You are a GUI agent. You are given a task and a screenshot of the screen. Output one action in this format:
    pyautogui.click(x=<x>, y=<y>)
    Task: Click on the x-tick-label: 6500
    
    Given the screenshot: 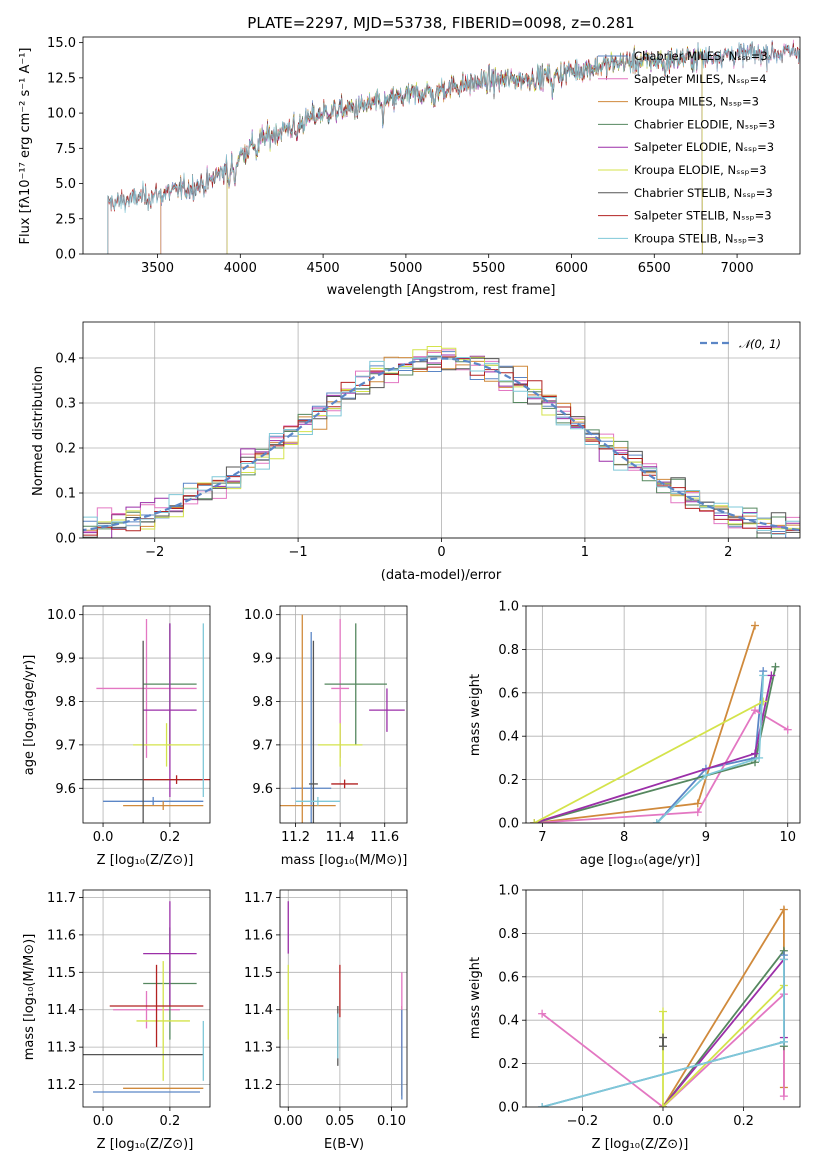 What is the action you would take?
    pyautogui.click(x=654, y=268)
    